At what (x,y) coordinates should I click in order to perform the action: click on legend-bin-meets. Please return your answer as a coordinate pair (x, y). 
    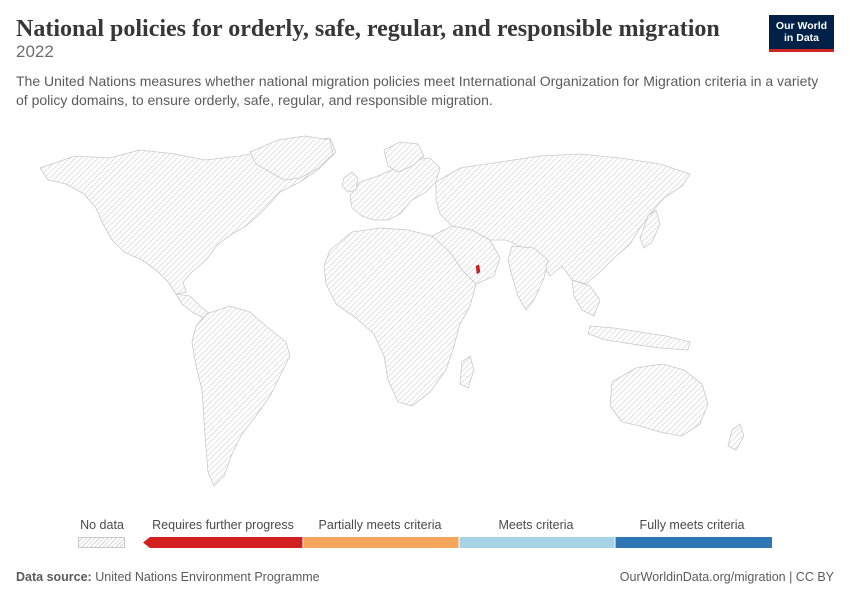
    Looking at the image, I should click on (537, 542).